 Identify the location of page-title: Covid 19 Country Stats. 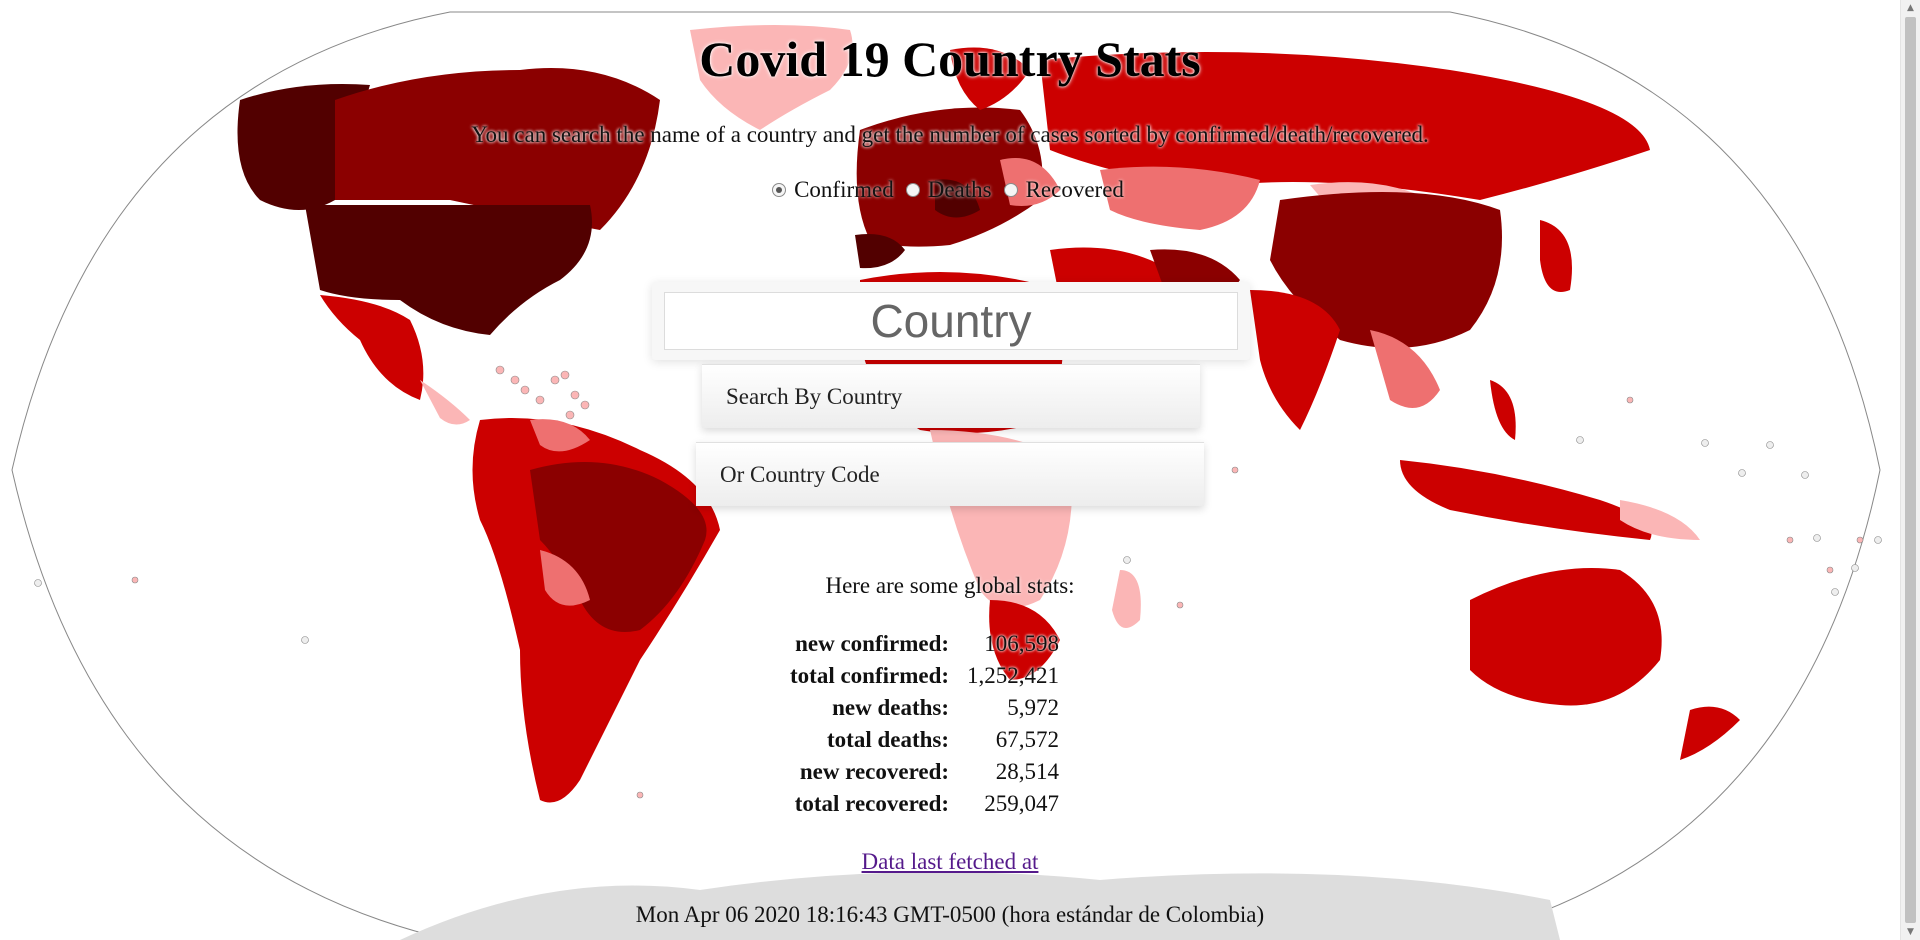
(950, 59).